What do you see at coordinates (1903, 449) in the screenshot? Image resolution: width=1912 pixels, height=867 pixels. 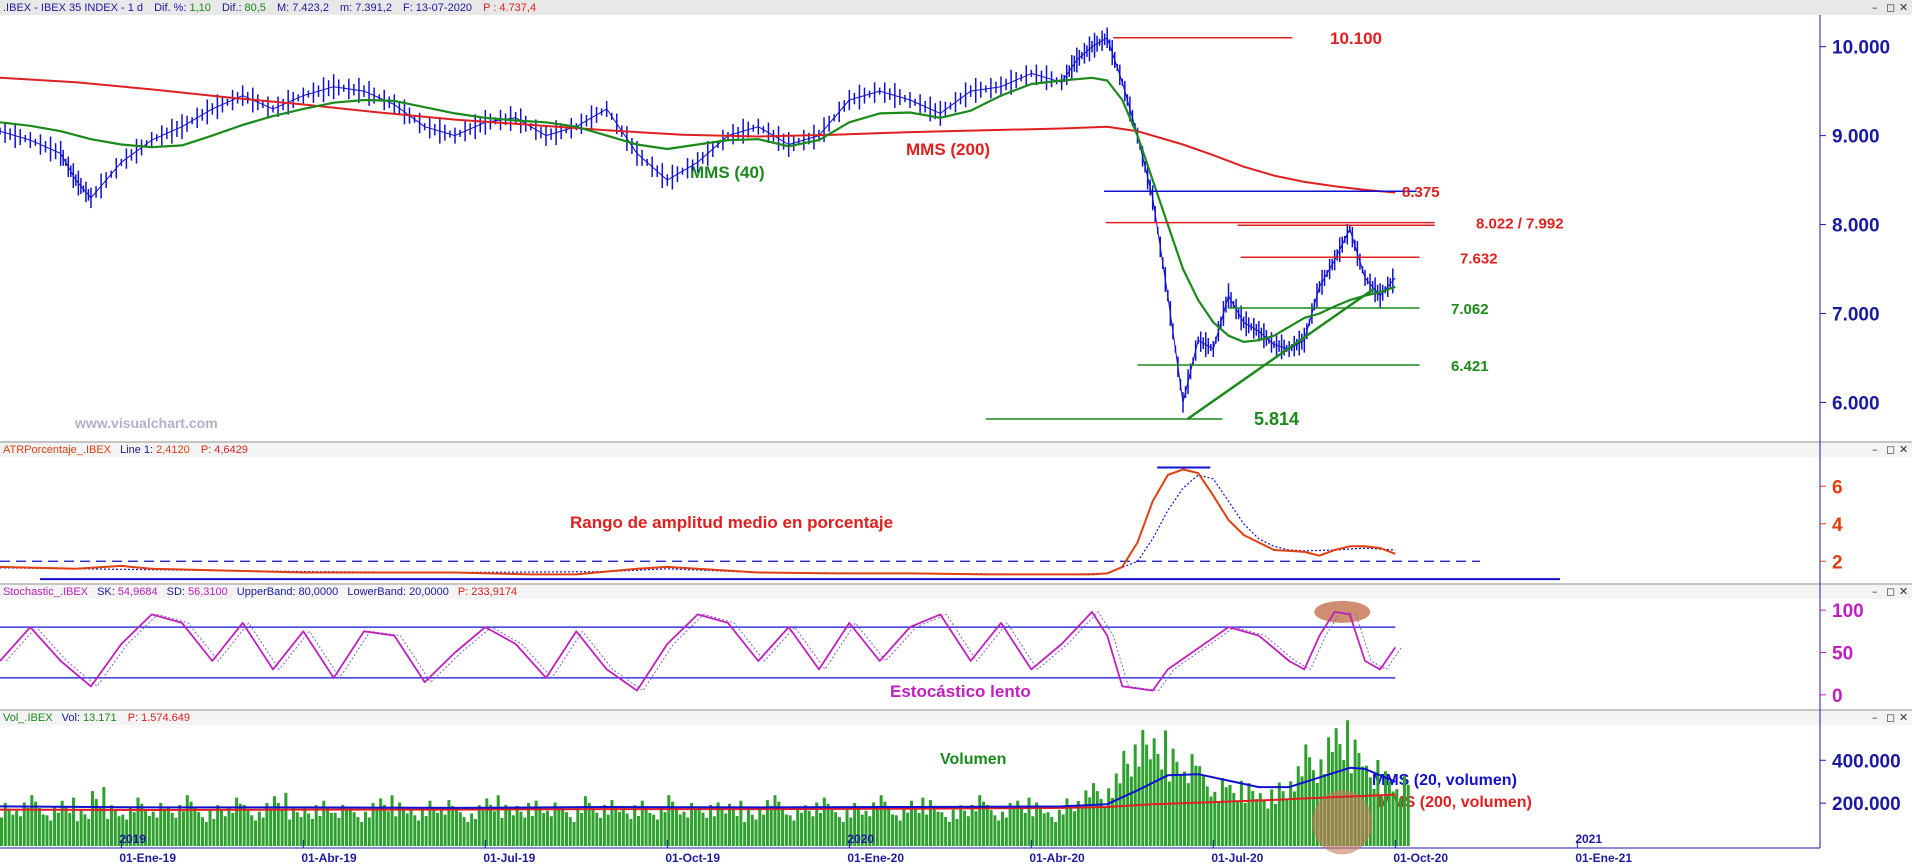 I see `atr-close-icon: ✕` at bounding box center [1903, 449].